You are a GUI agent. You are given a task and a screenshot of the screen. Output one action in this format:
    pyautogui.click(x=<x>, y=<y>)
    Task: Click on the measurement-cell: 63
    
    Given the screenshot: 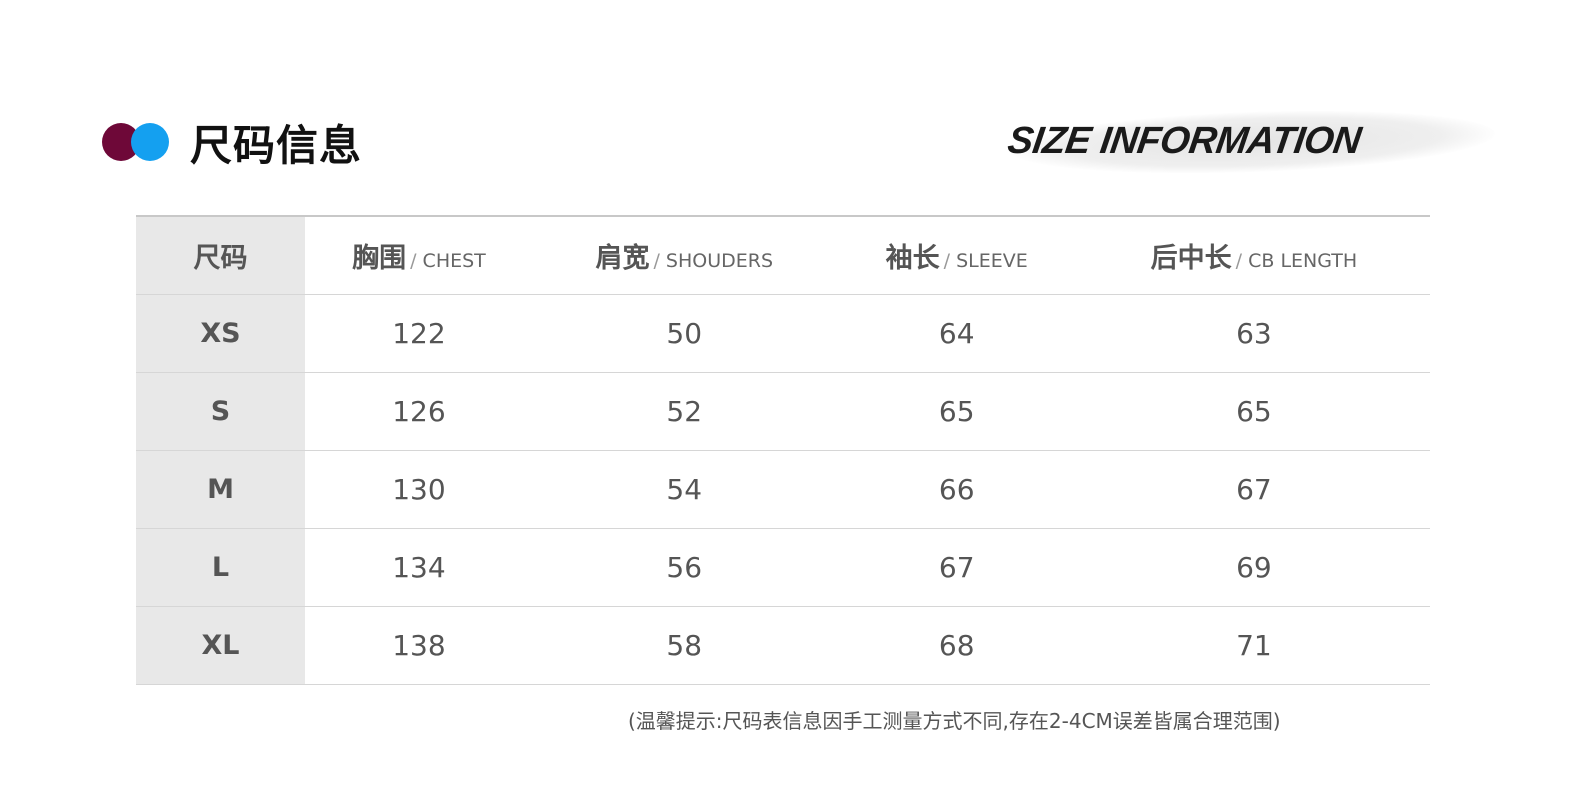 What is the action you would take?
    pyautogui.click(x=1253, y=333)
    